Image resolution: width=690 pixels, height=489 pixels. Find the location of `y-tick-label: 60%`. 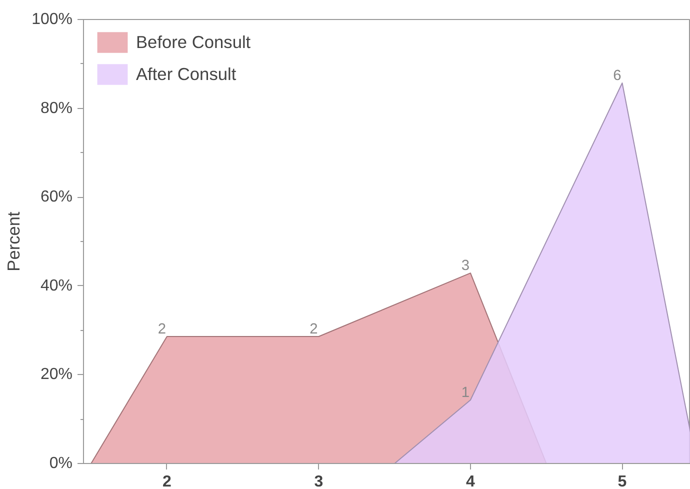

y-tick-label: 60% is located at coordinates (56, 197).